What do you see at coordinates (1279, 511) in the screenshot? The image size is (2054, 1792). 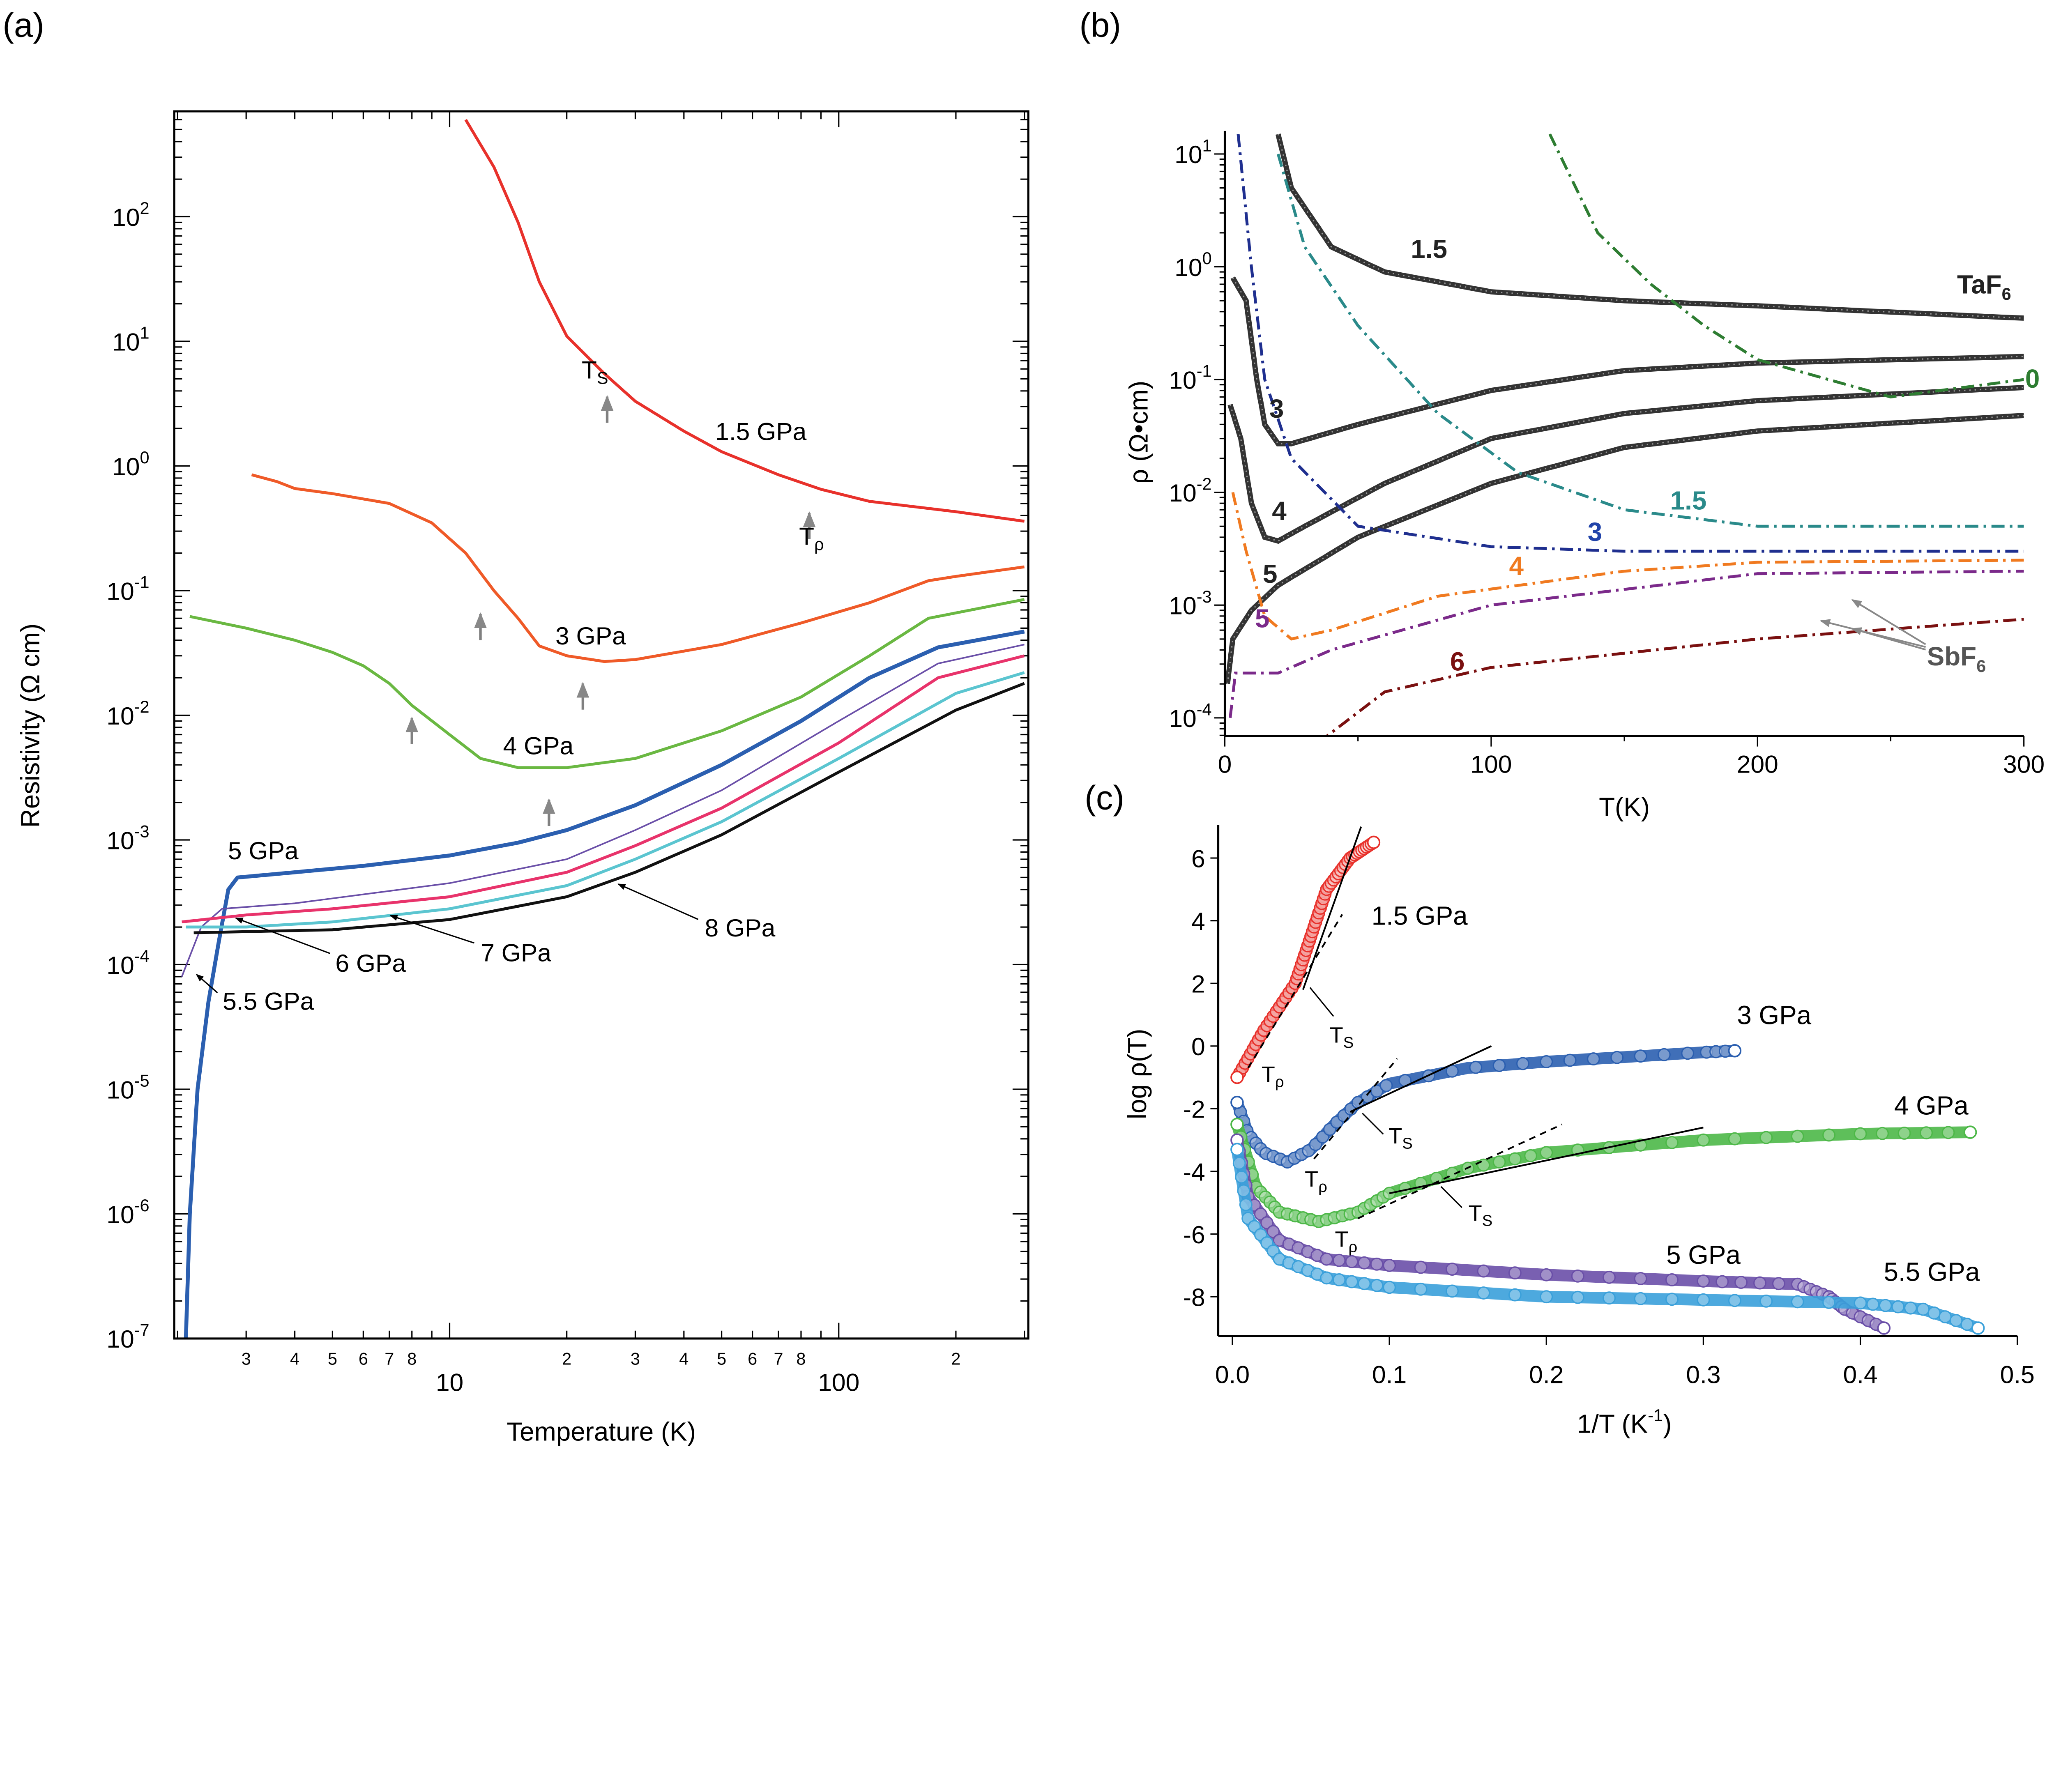 I see `taf6-label-4: 4` at bounding box center [1279, 511].